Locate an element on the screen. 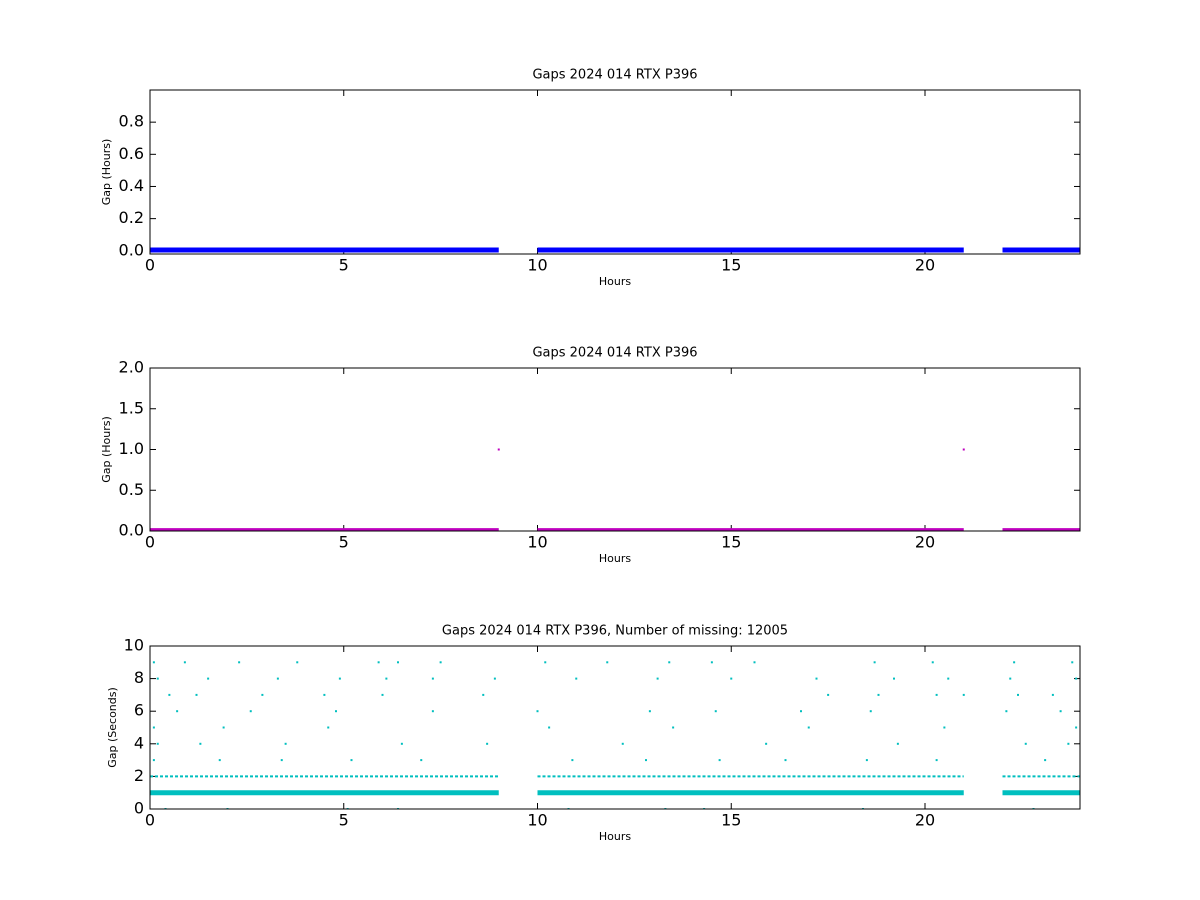 This screenshot has width=1200, height=900. y-tick-label: 0 is located at coordinates (139, 808).